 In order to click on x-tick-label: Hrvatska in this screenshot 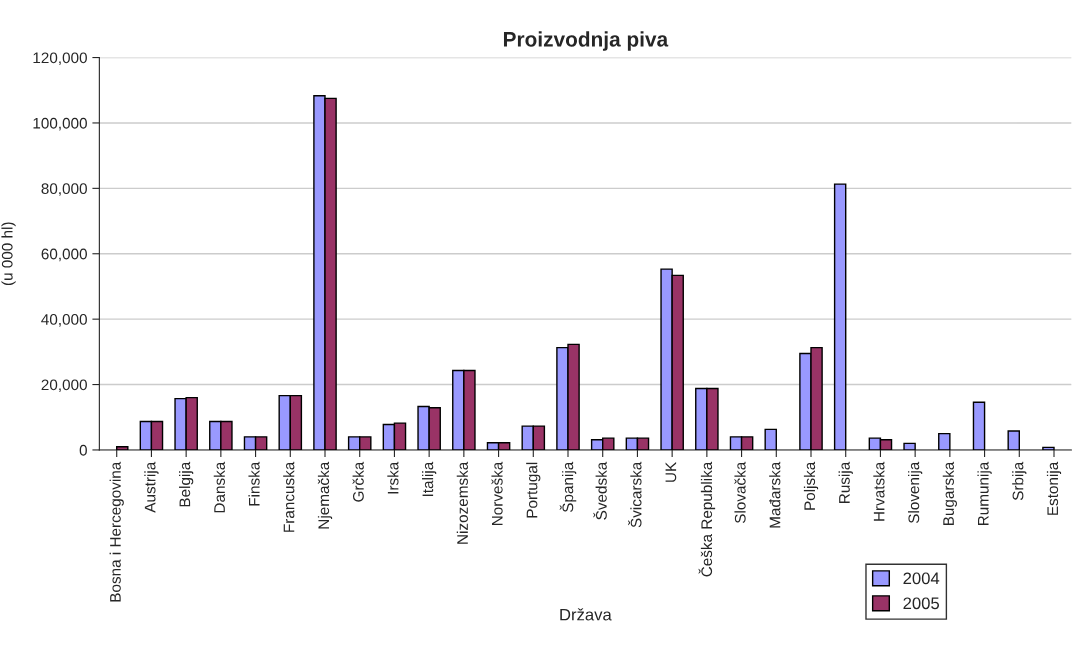, I will do `click(879, 491)`.